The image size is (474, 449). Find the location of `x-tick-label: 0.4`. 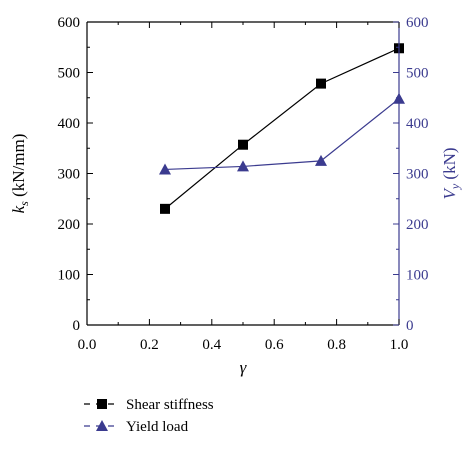

x-tick-label: 0.4 is located at coordinates (211, 345).